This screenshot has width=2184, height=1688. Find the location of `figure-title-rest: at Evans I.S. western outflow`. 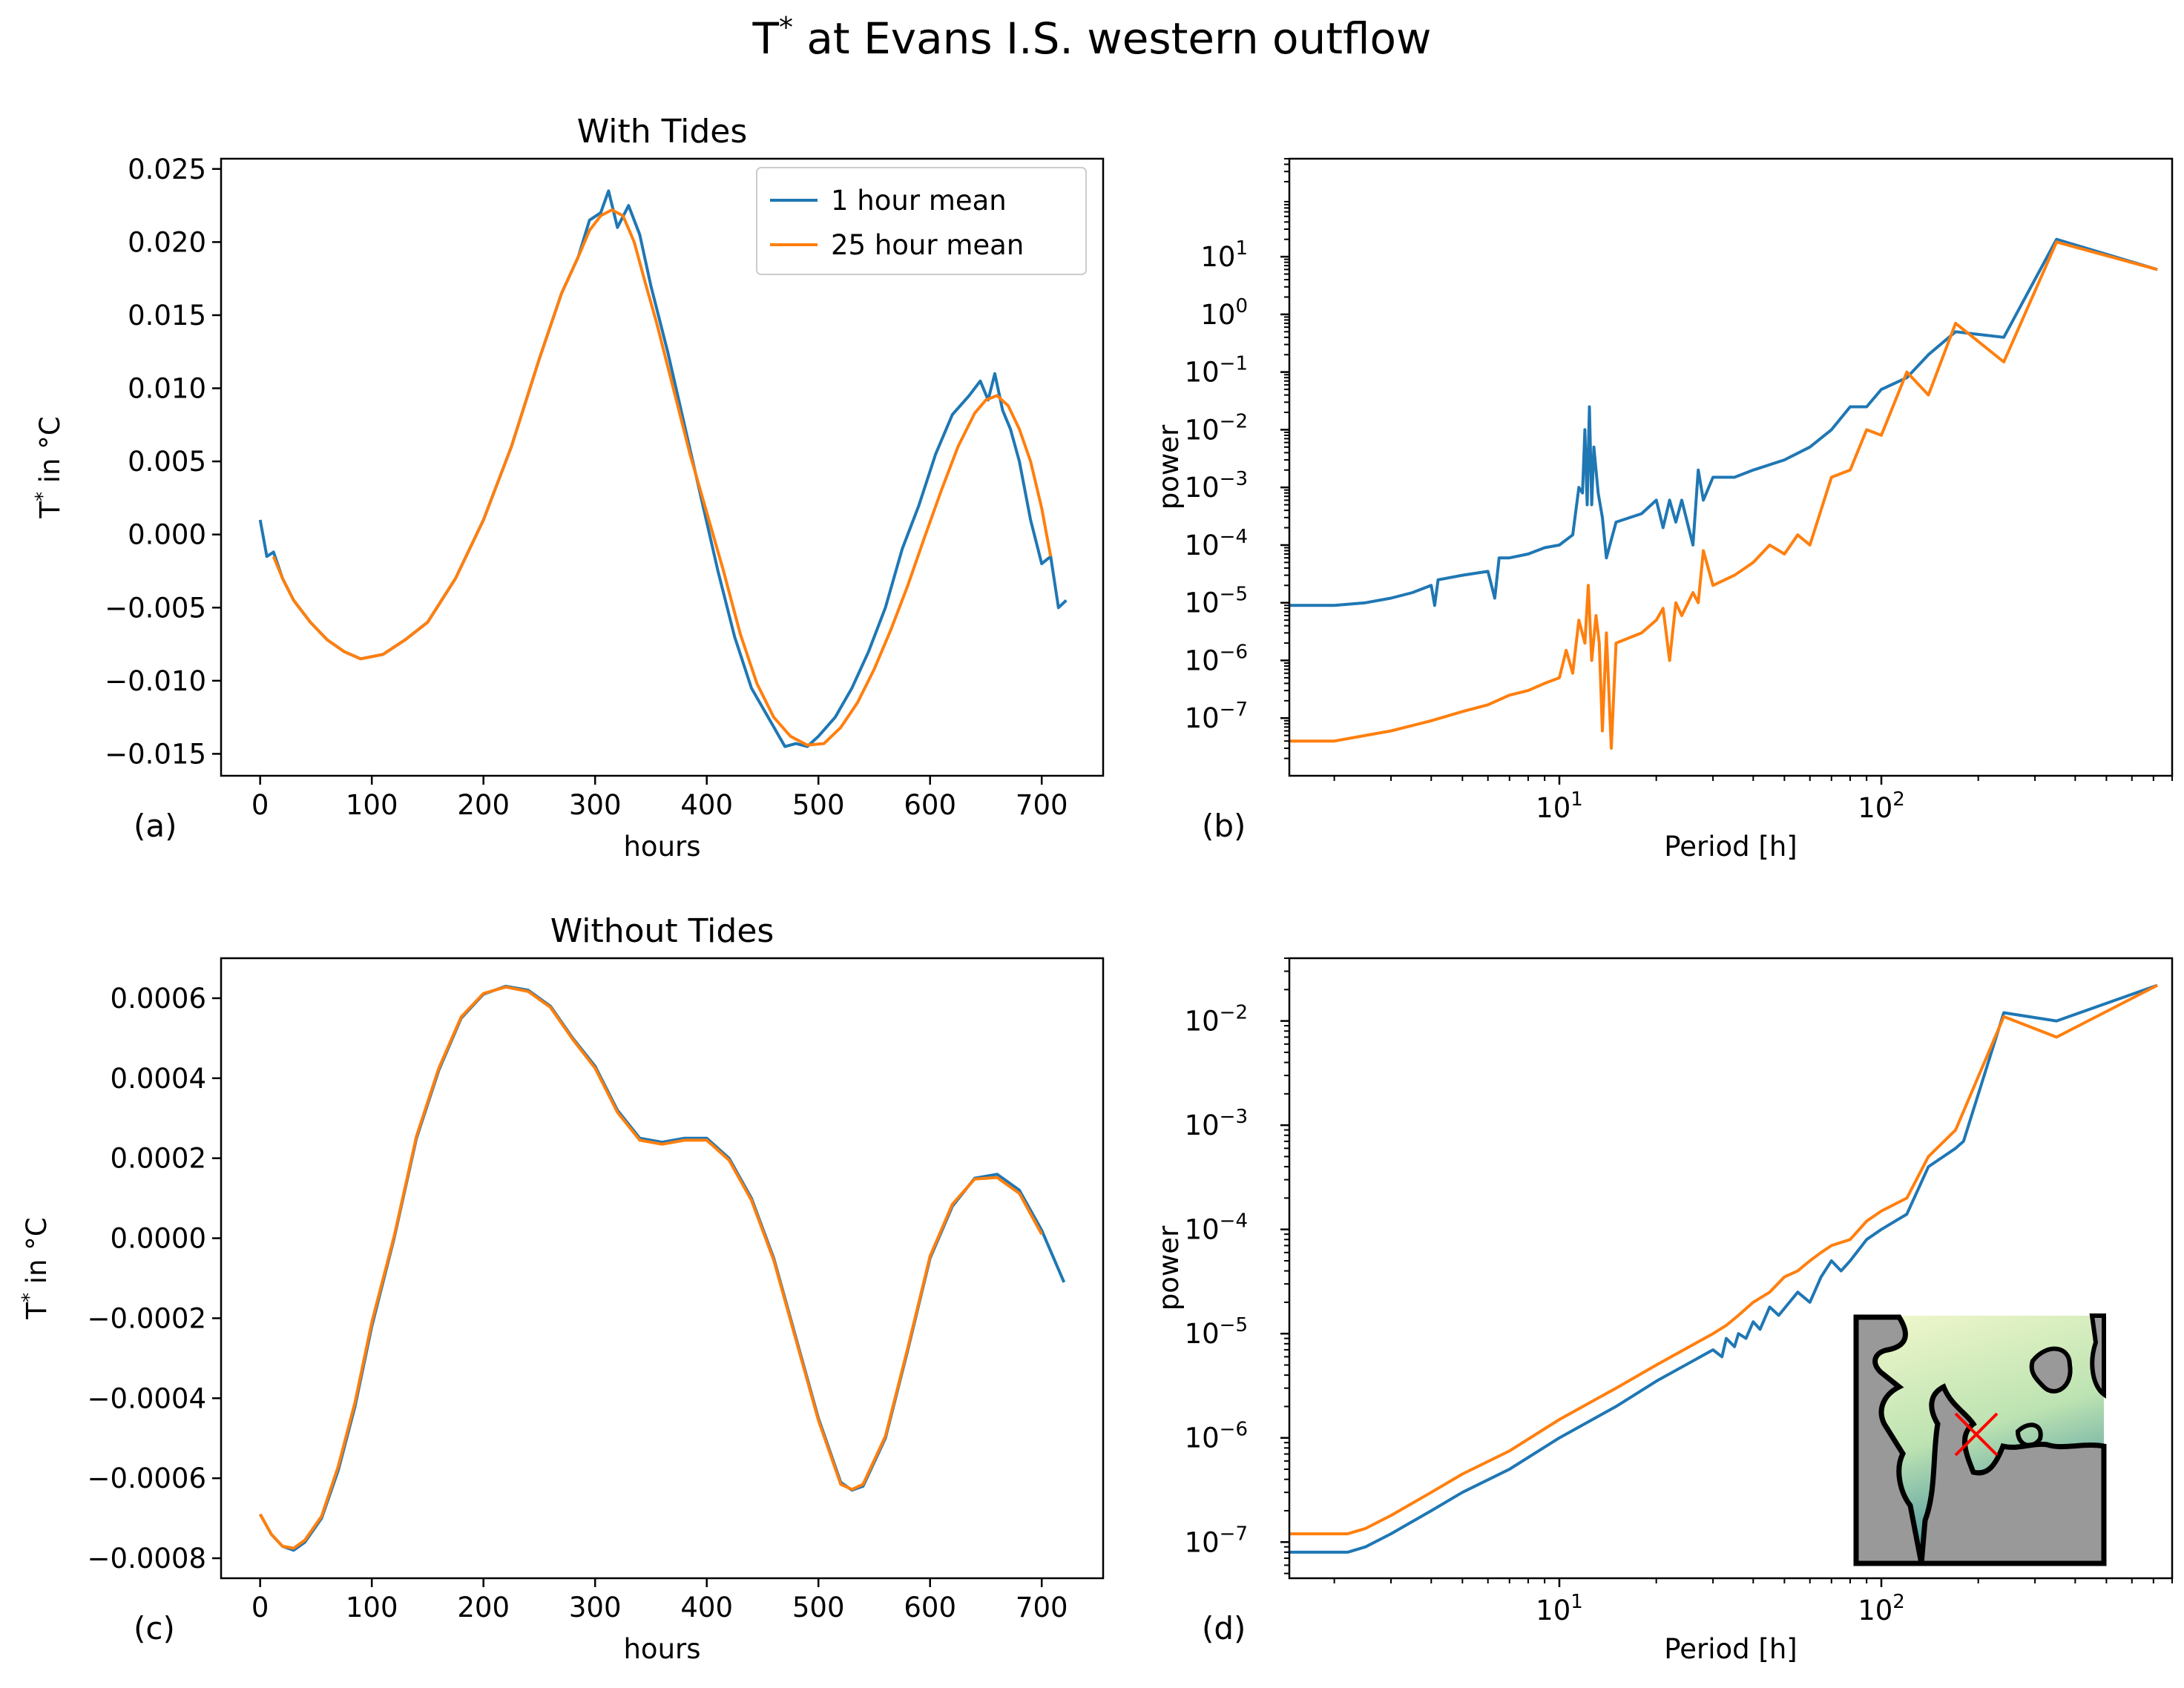

figure-title-rest: at Evans I.S. western outflow is located at coordinates (1112, 38).